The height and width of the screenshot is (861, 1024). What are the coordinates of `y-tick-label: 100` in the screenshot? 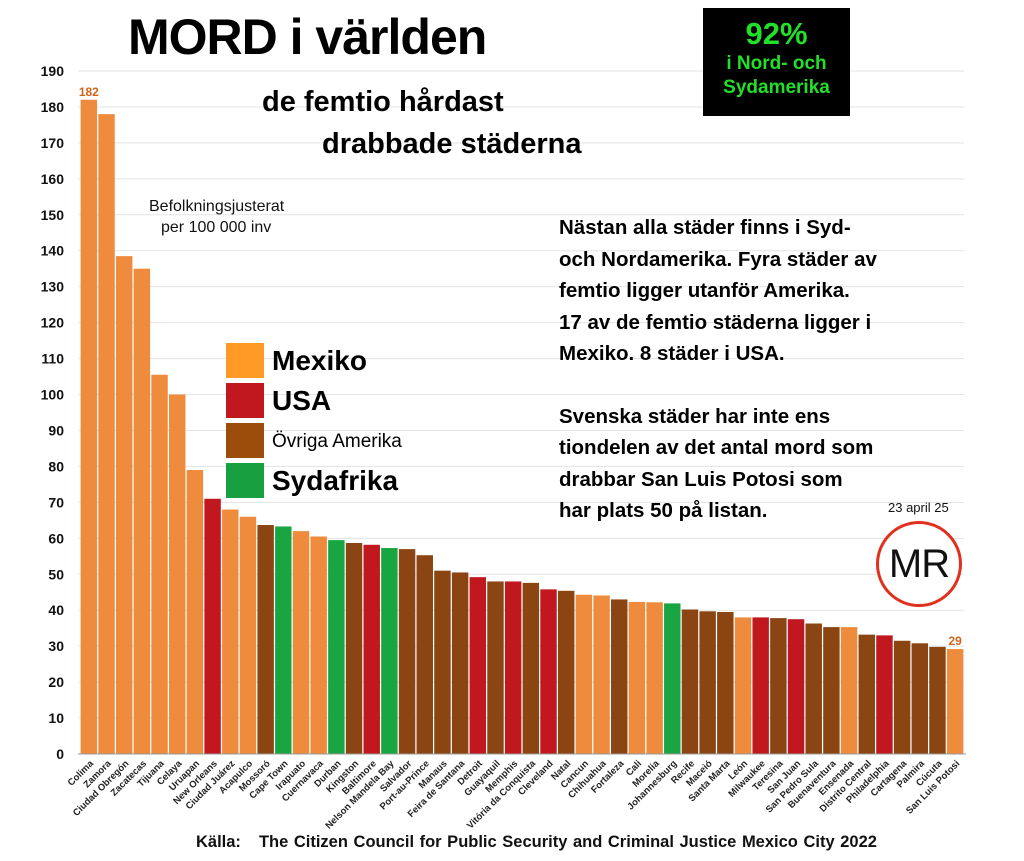 It's located at (53, 395).